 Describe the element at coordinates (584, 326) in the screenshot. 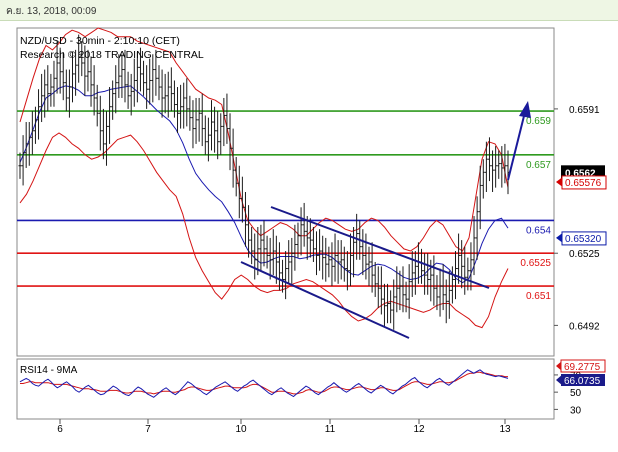

I see `y-tick-label: 0.6492` at that location.